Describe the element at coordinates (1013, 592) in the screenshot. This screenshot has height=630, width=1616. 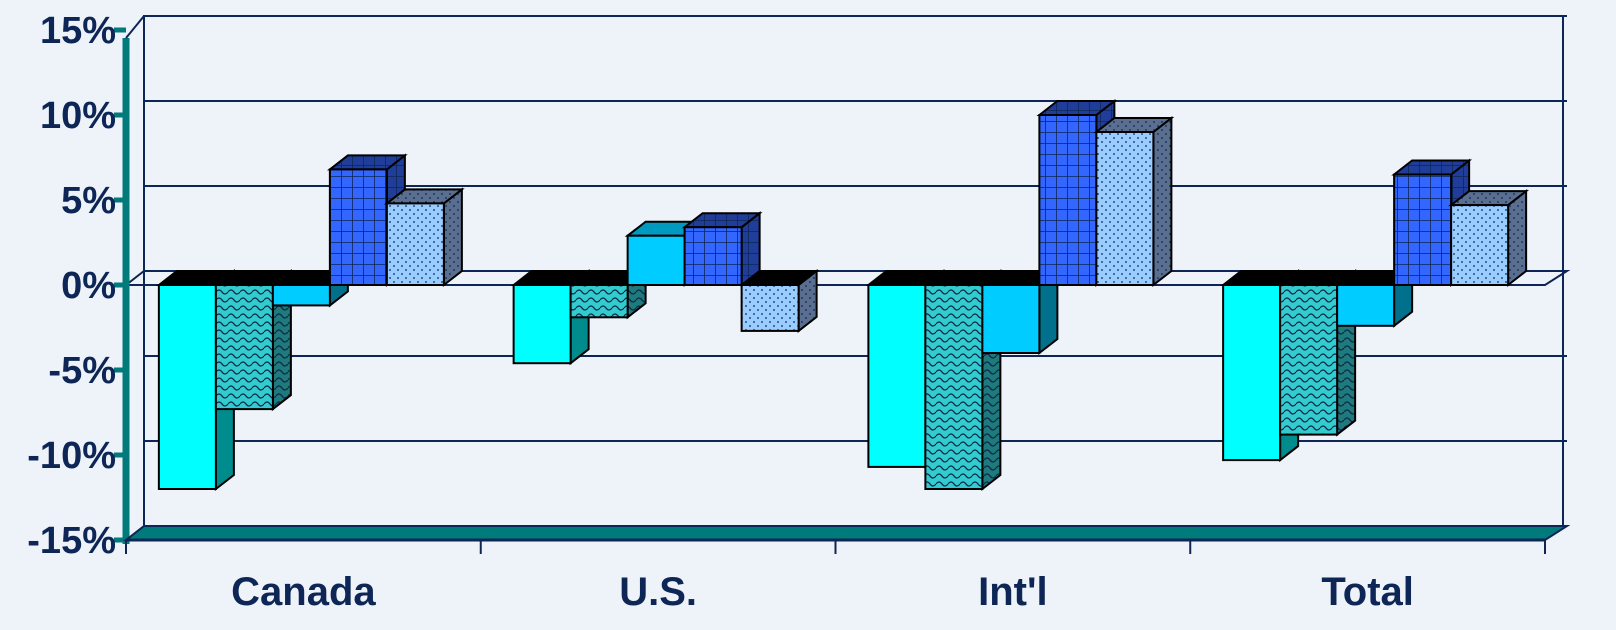
I see `x-tick-label: Int'l` at that location.